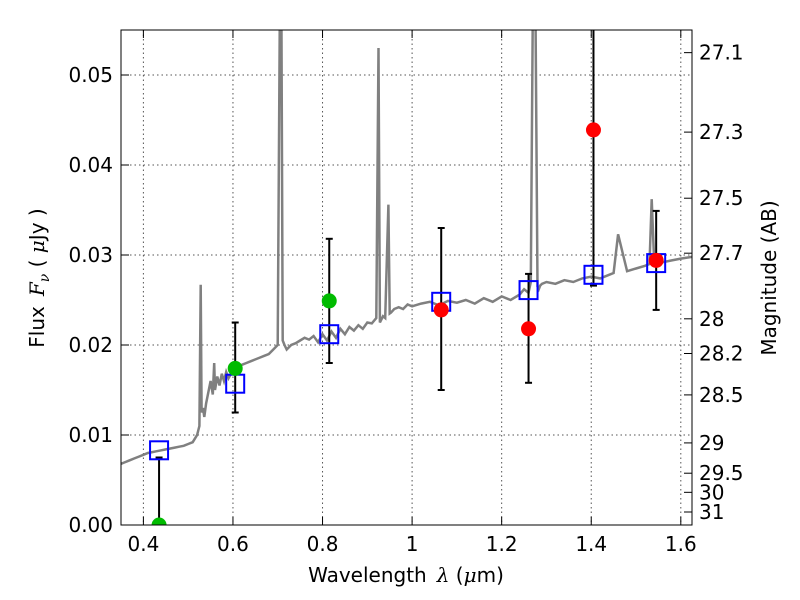  Describe the element at coordinates (769, 277) in the screenshot. I see `y2-axis-label: Magnitude (AB)` at that location.